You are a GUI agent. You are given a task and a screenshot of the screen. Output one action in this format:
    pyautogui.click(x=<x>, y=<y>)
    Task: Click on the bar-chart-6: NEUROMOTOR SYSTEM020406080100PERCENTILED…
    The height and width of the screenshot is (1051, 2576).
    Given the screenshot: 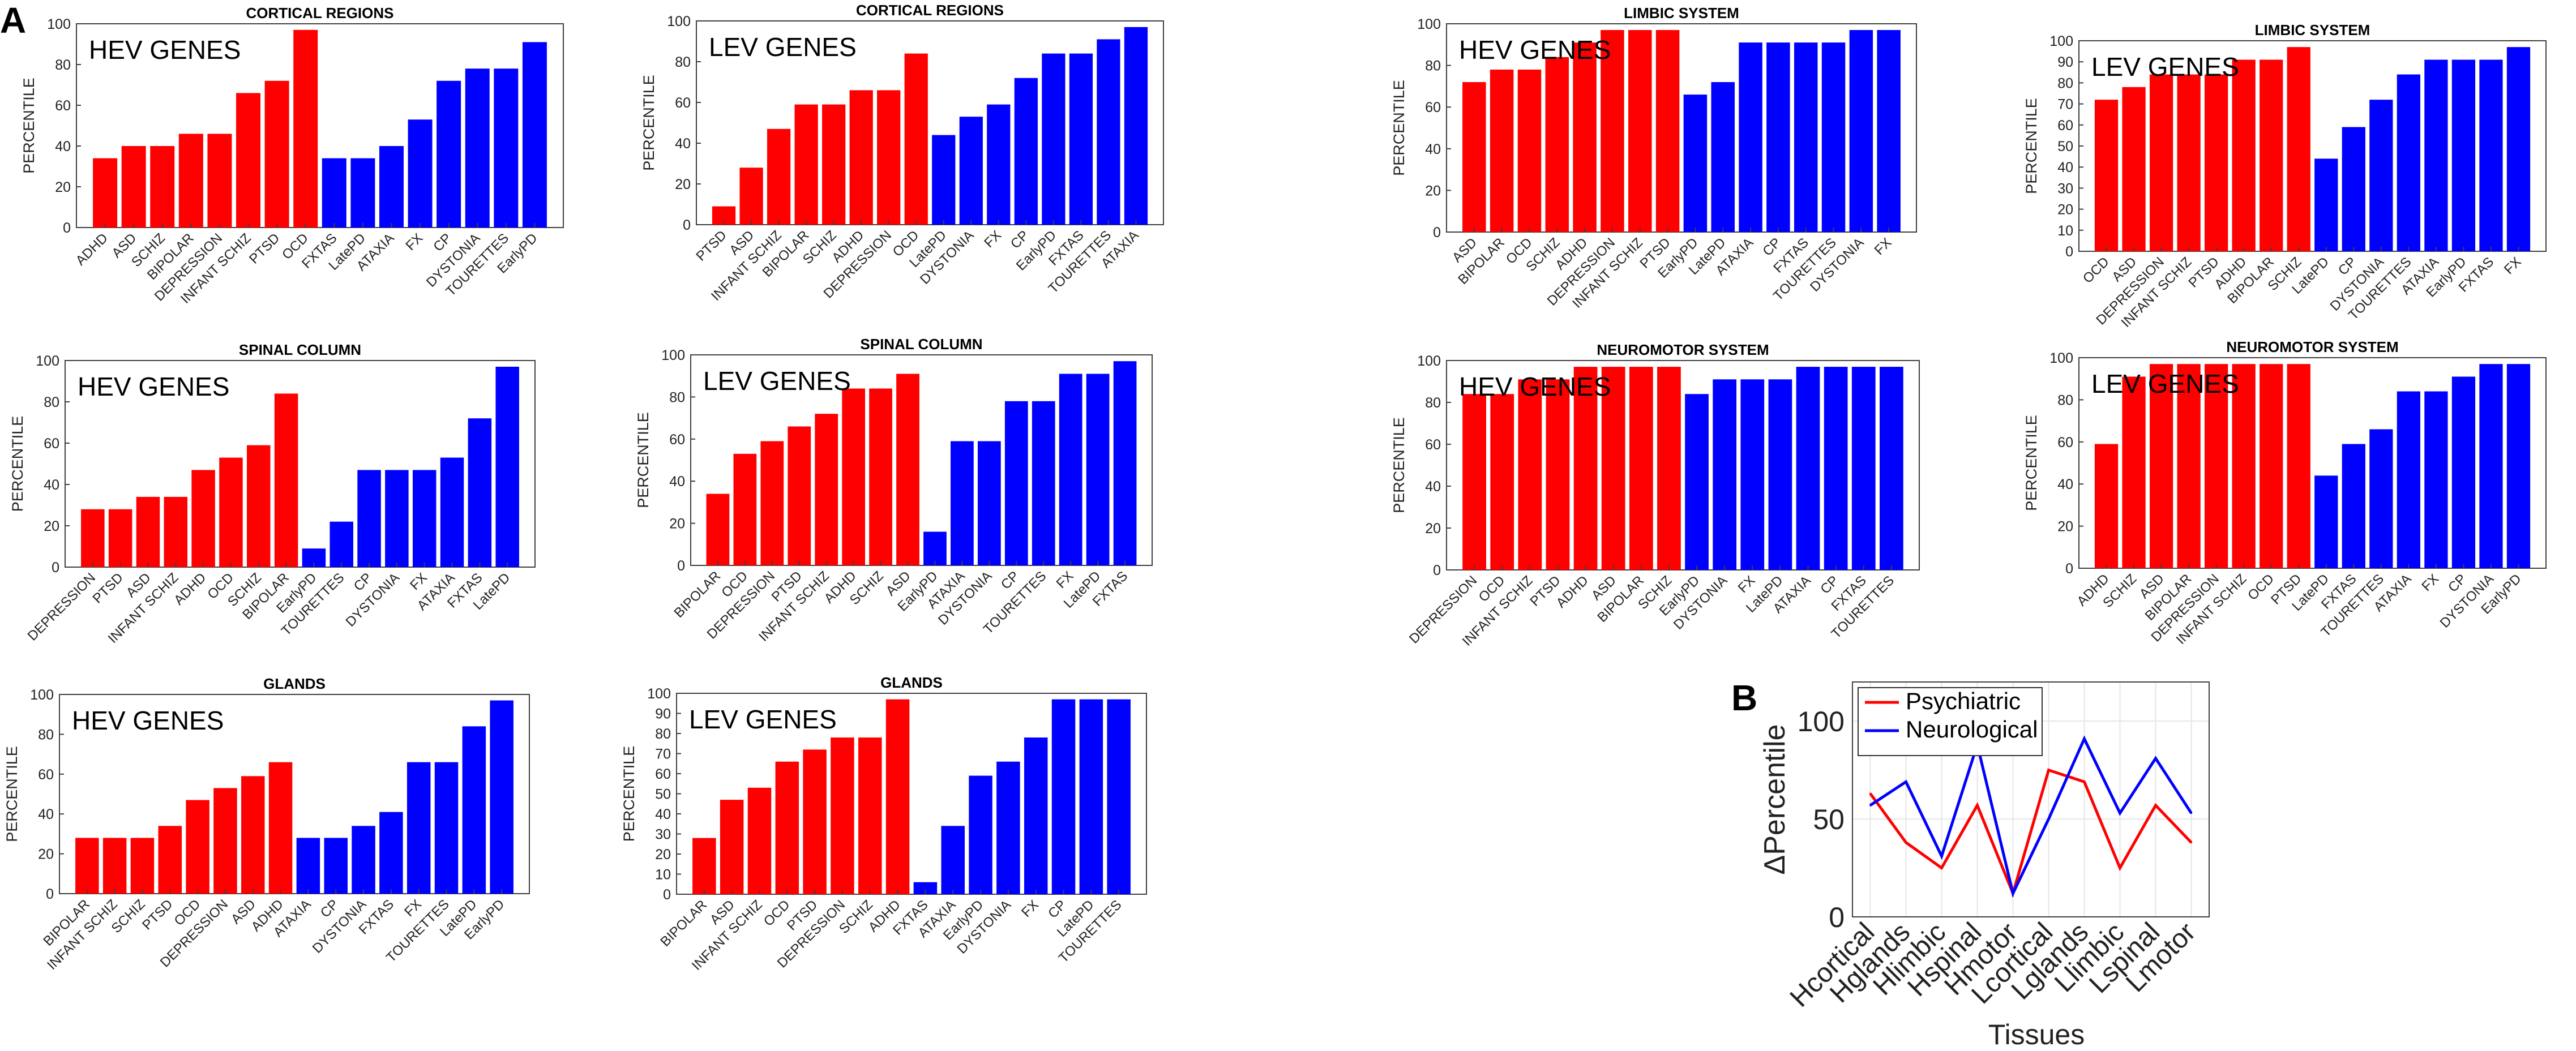 What is the action you would take?
    pyautogui.click(x=1655, y=495)
    